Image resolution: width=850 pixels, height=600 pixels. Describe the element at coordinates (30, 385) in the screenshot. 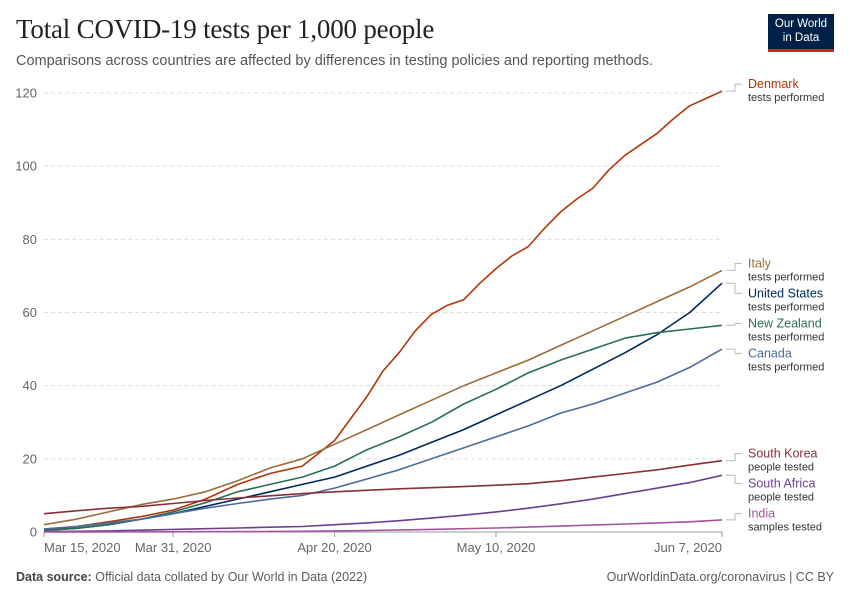

I see `y-tick-label: 40` at that location.